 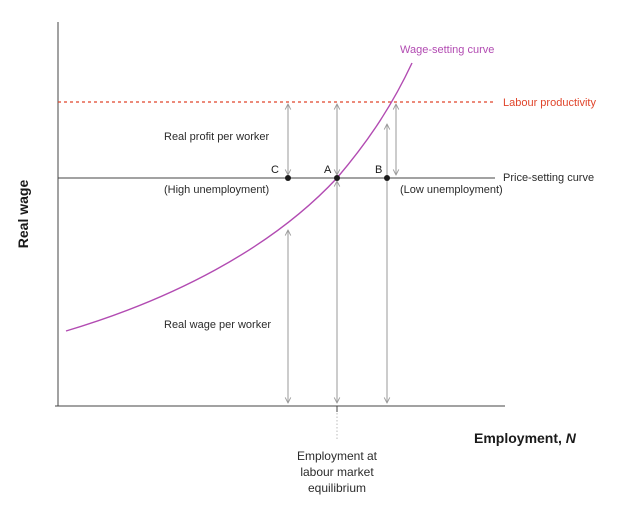 What do you see at coordinates (288, 178) in the screenshot?
I see `point-c-marker` at bounding box center [288, 178].